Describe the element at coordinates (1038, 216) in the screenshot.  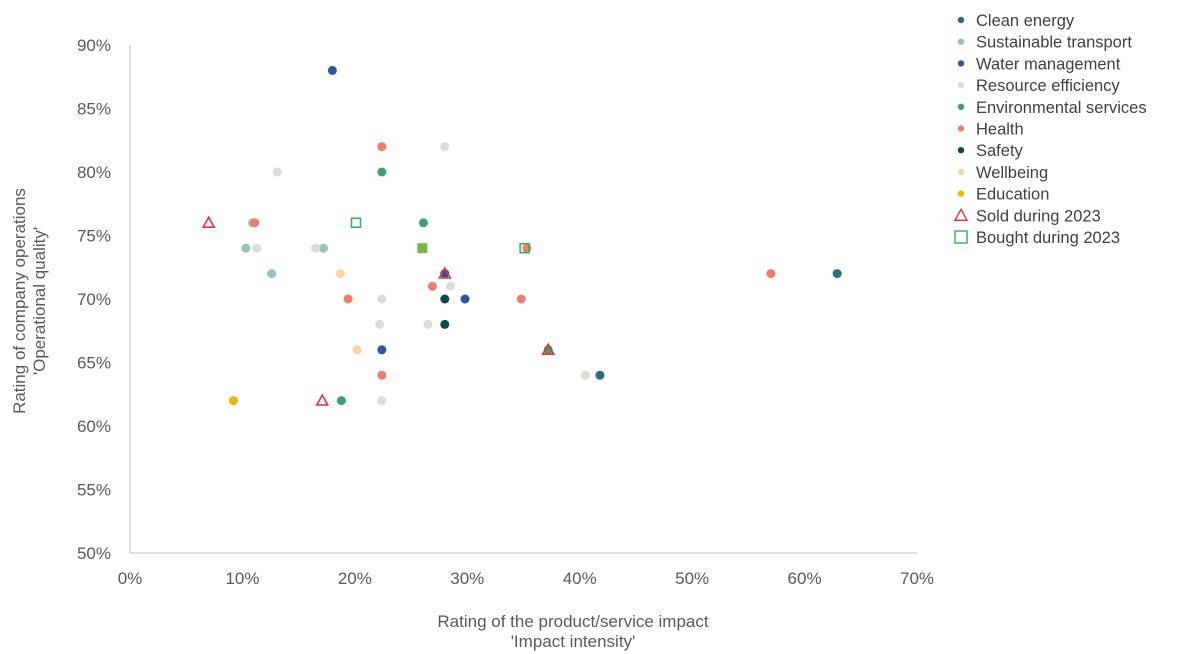
I see `legend-label: Sold during 2023` at that location.